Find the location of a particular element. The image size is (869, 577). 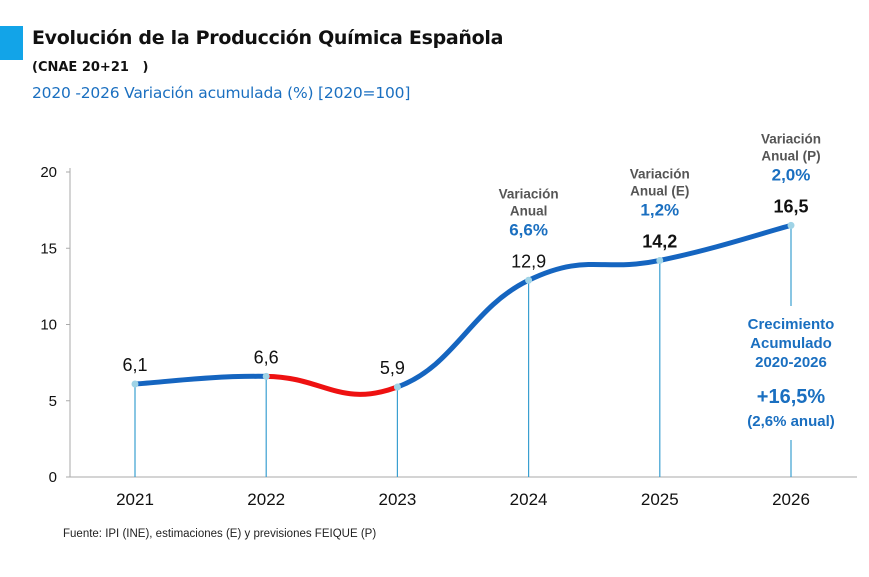

annotation-label: Anual (E) is located at coordinates (659, 190).